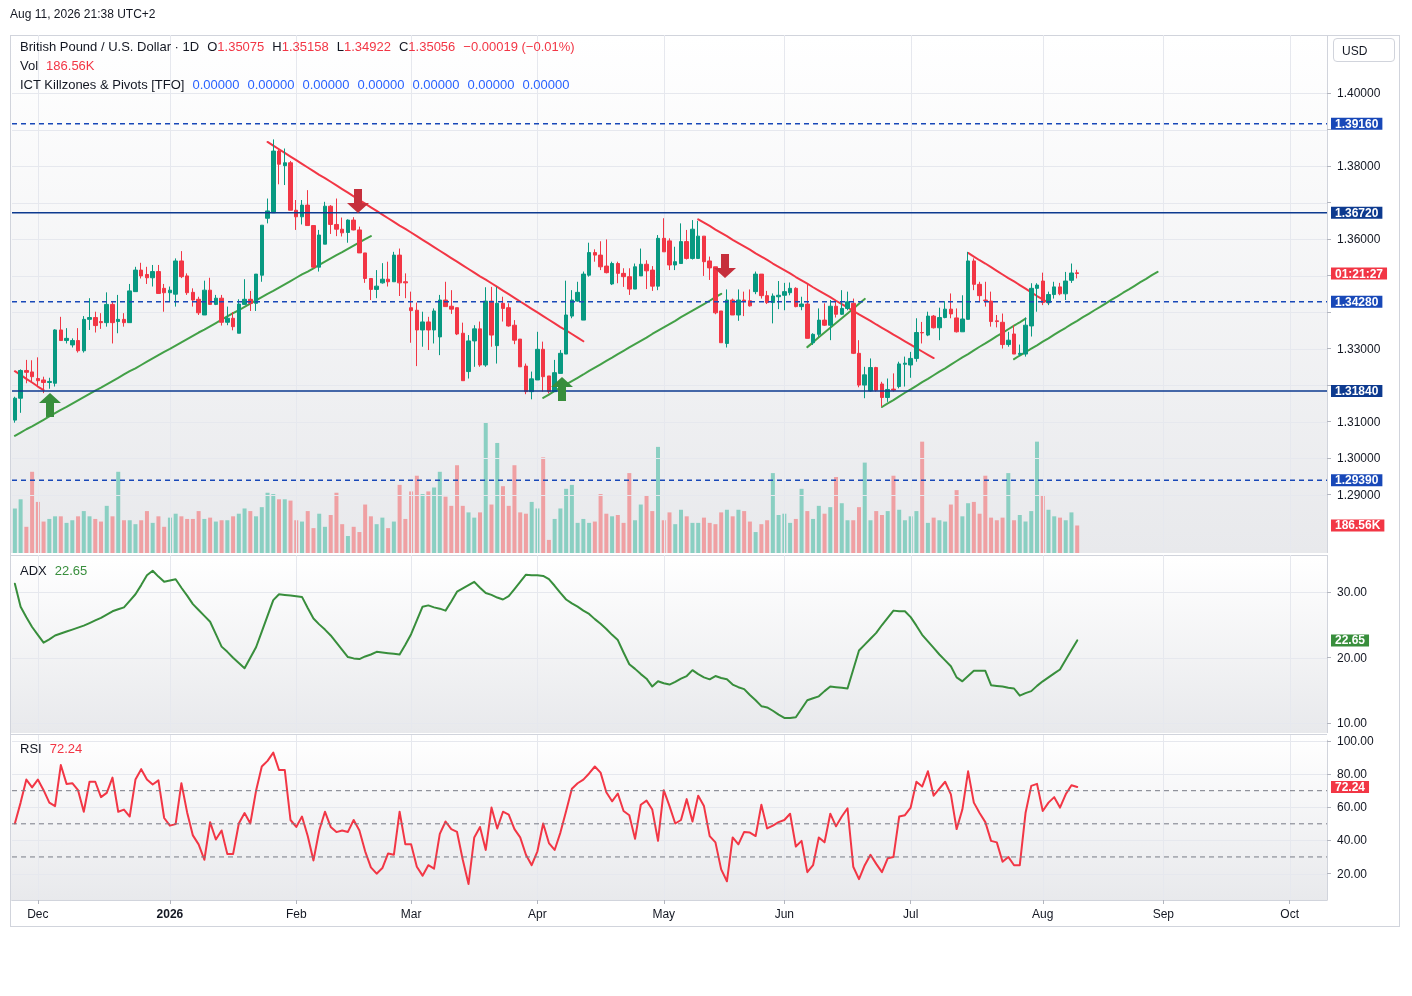  Describe the element at coordinates (83, 14) in the screenshot. I see `text: Aug 11, 2026 21:38 UTC+2` at that location.